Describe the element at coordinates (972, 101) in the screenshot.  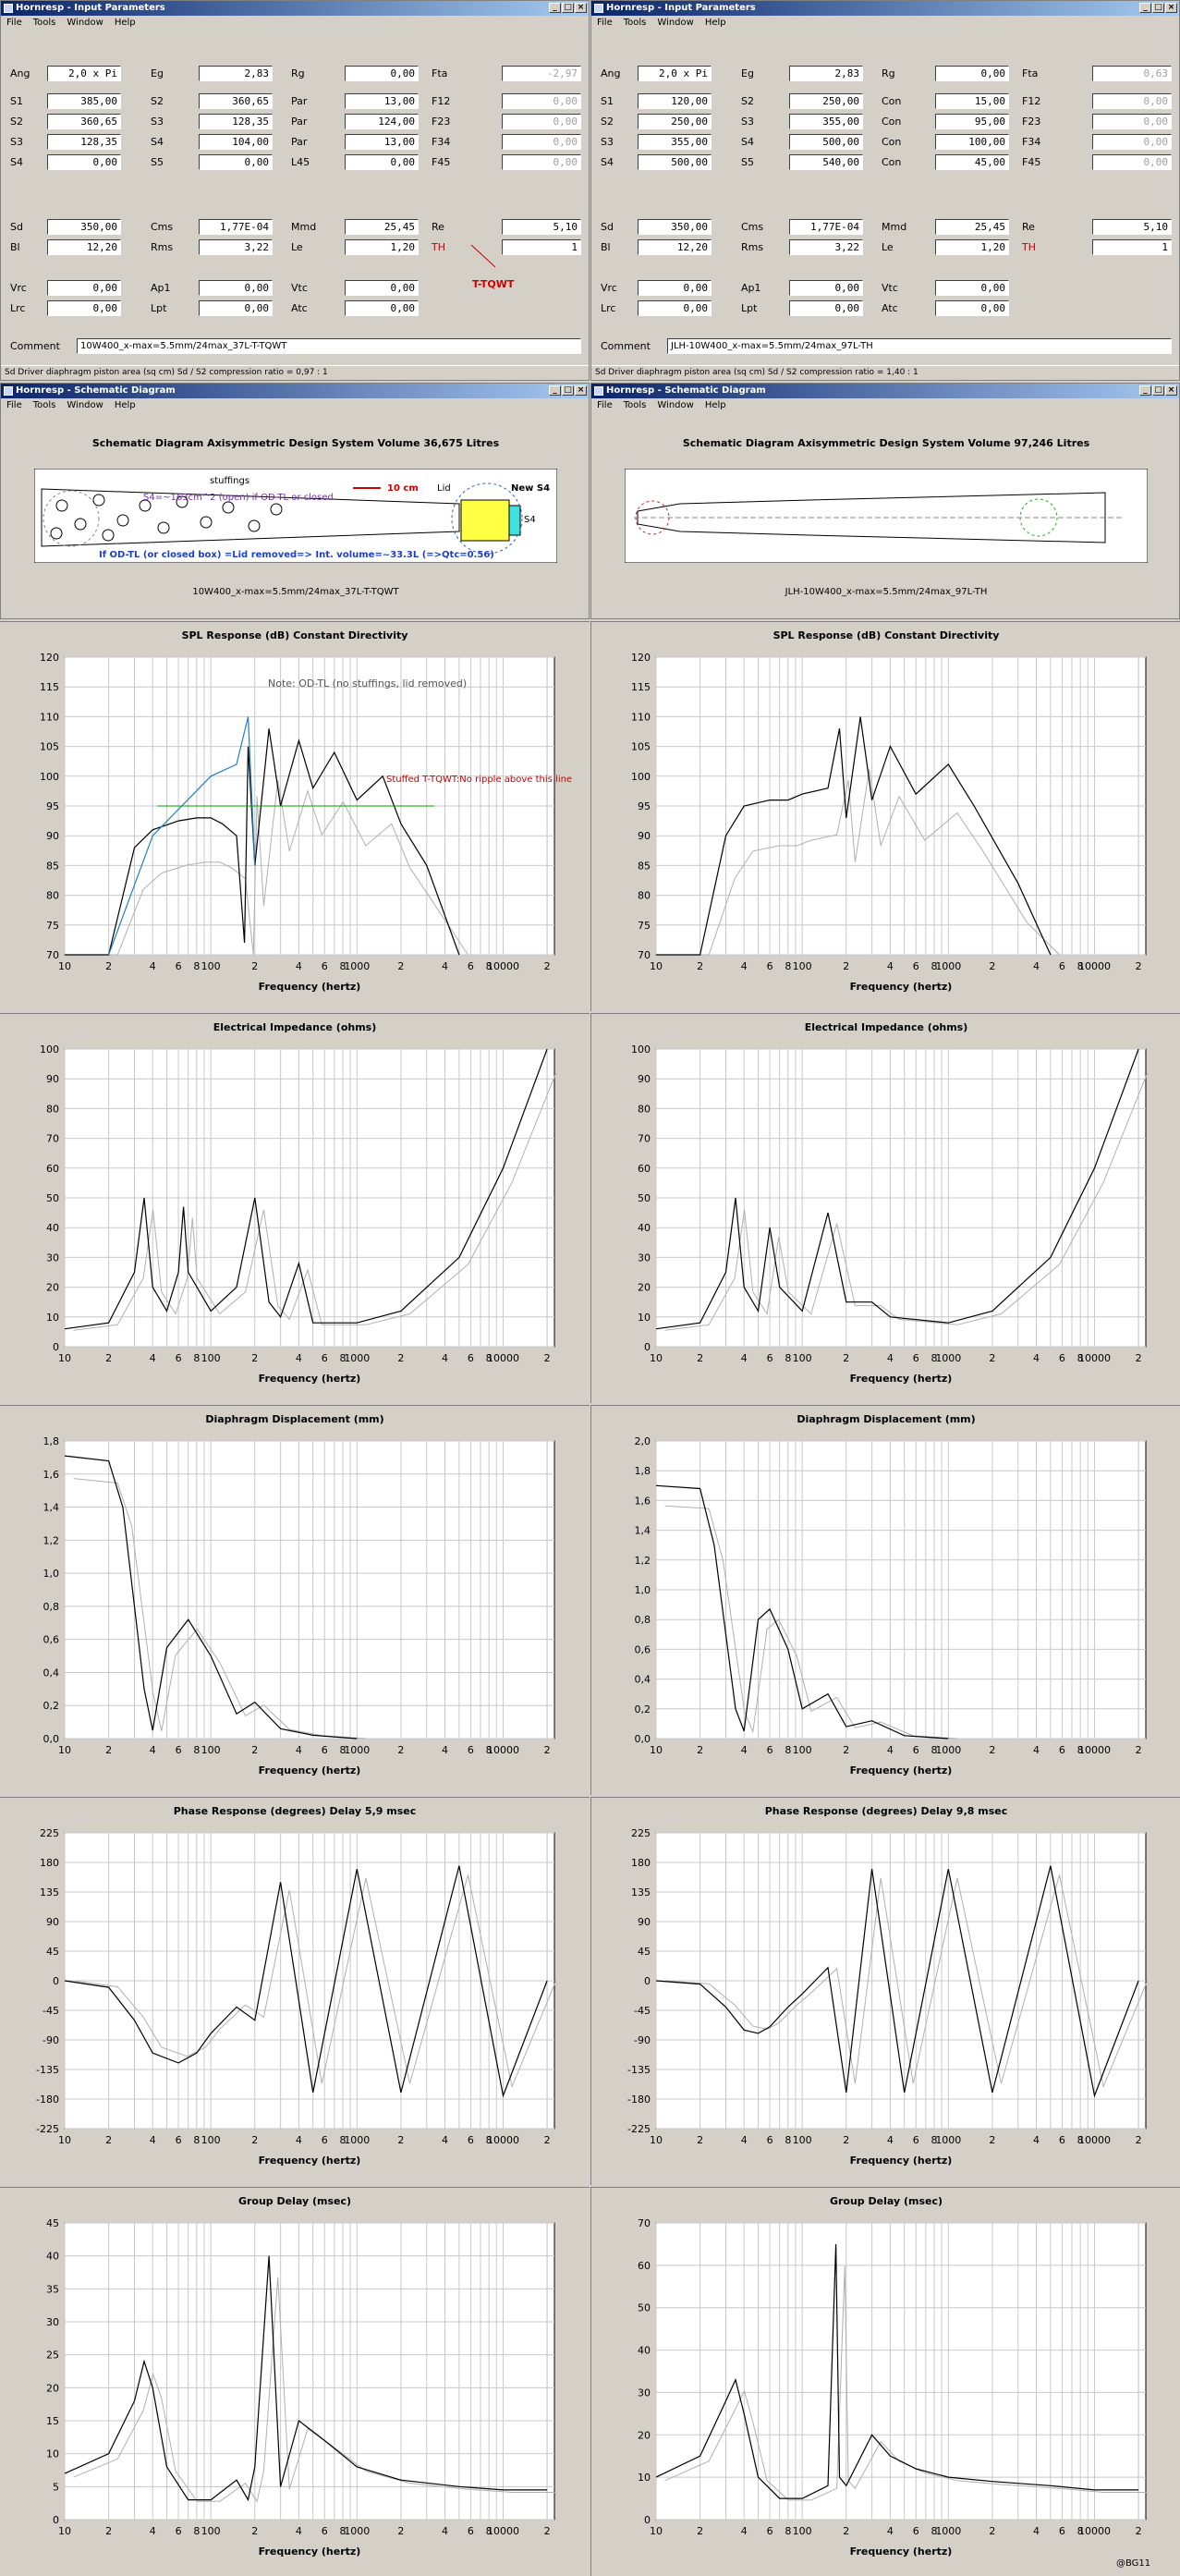
I see `param-field: 15,00` at that location.